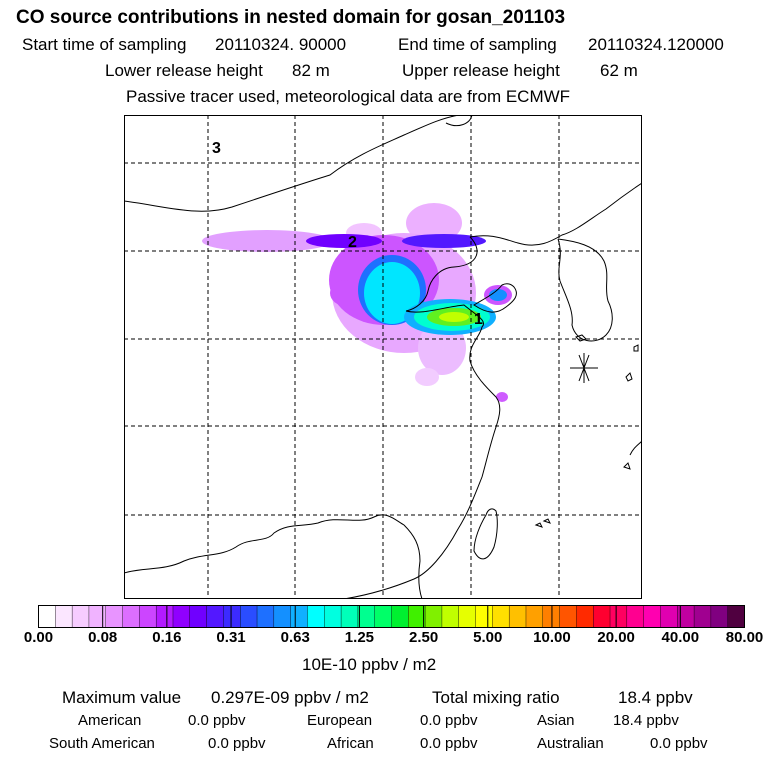 This screenshot has height=768, width=768. I want to click on region-label-3: 3, so click(216, 148).